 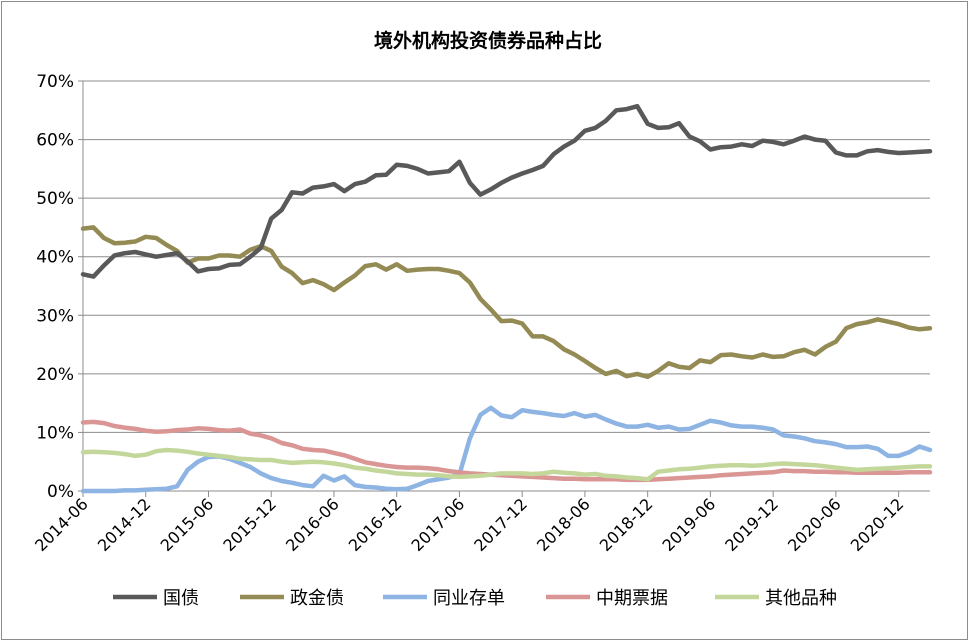 What do you see at coordinates (801, 598) in the screenshot?
I see `legend-label: 其他品种` at bounding box center [801, 598].